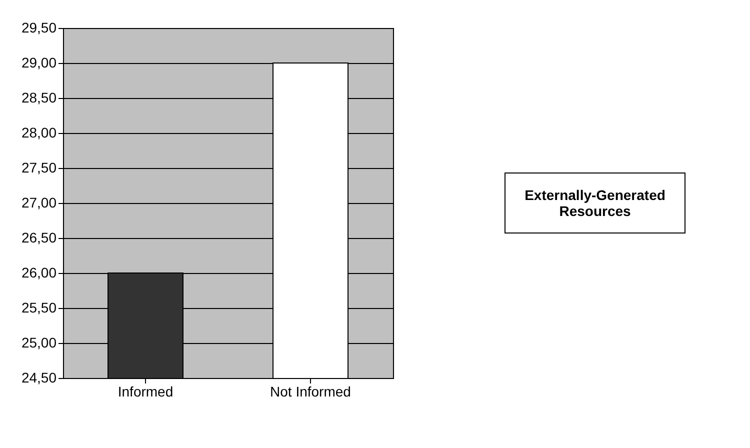  I want to click on y-tick-label: 25,50, so click(39, 308).